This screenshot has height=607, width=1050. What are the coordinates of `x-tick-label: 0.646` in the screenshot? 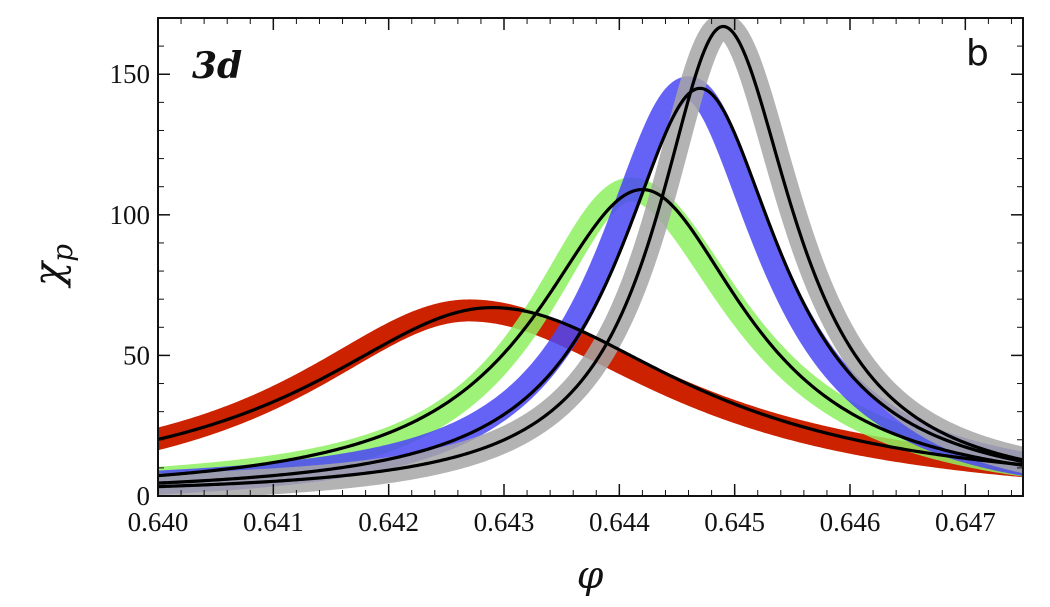 It's located at (850, 522).